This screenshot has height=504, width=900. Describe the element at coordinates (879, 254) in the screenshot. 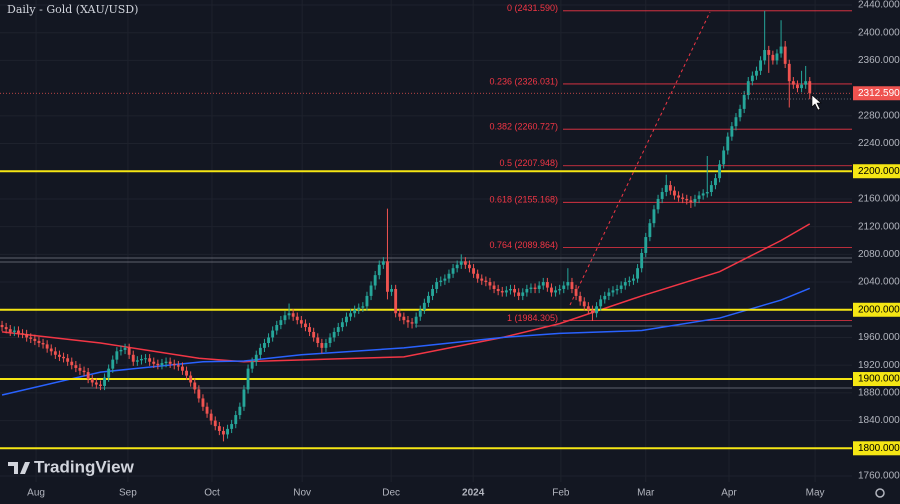

I see `y-tick-label: 2080.000` at that location.